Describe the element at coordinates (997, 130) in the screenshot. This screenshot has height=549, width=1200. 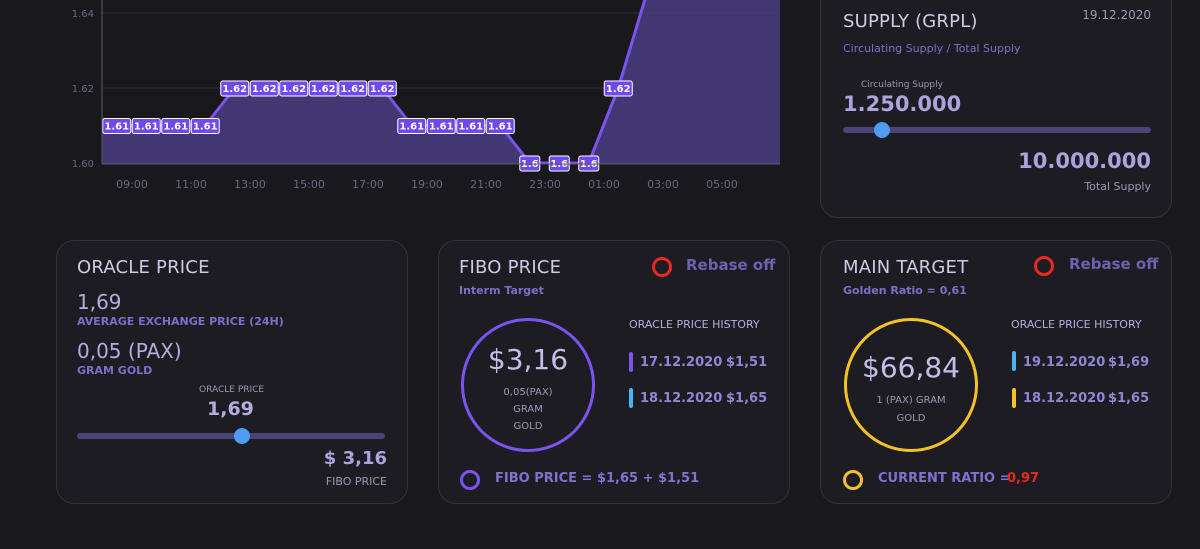
I see `supply-slider-track` at that location.